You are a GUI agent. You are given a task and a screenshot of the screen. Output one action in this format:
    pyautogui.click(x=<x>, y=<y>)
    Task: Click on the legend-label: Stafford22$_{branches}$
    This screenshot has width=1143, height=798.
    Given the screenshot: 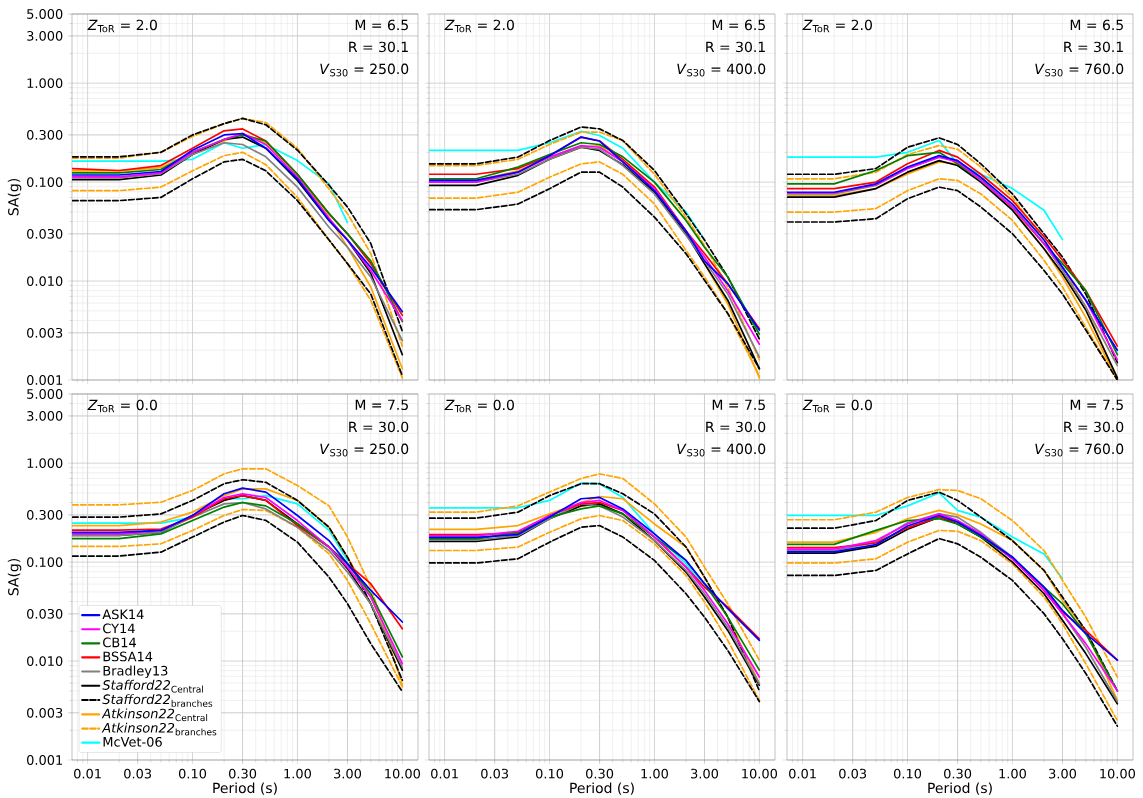 What is the action you would take?
    pyautogui.click(x=157, y=700)
    